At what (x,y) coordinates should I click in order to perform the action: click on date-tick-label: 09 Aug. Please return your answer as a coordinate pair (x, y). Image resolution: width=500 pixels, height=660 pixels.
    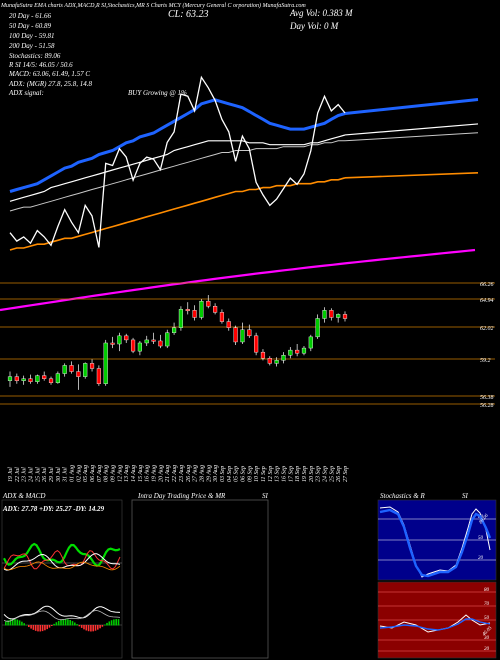
    Looking at the image, I should click on (114, 473).